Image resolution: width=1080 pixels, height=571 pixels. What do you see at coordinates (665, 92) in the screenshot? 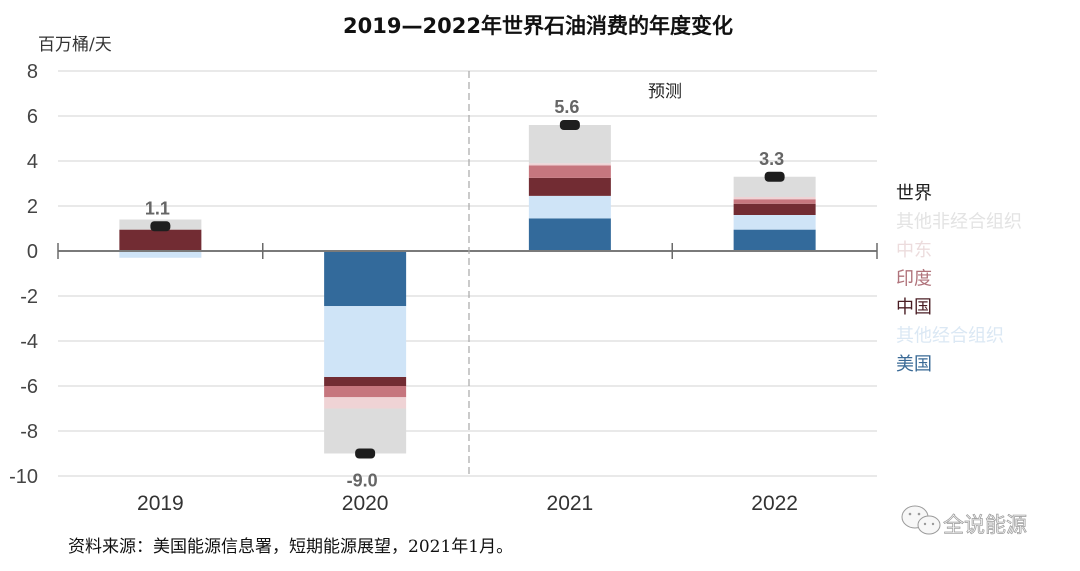
I see `forecast-label: 预测` at bounding box center [665, 92].